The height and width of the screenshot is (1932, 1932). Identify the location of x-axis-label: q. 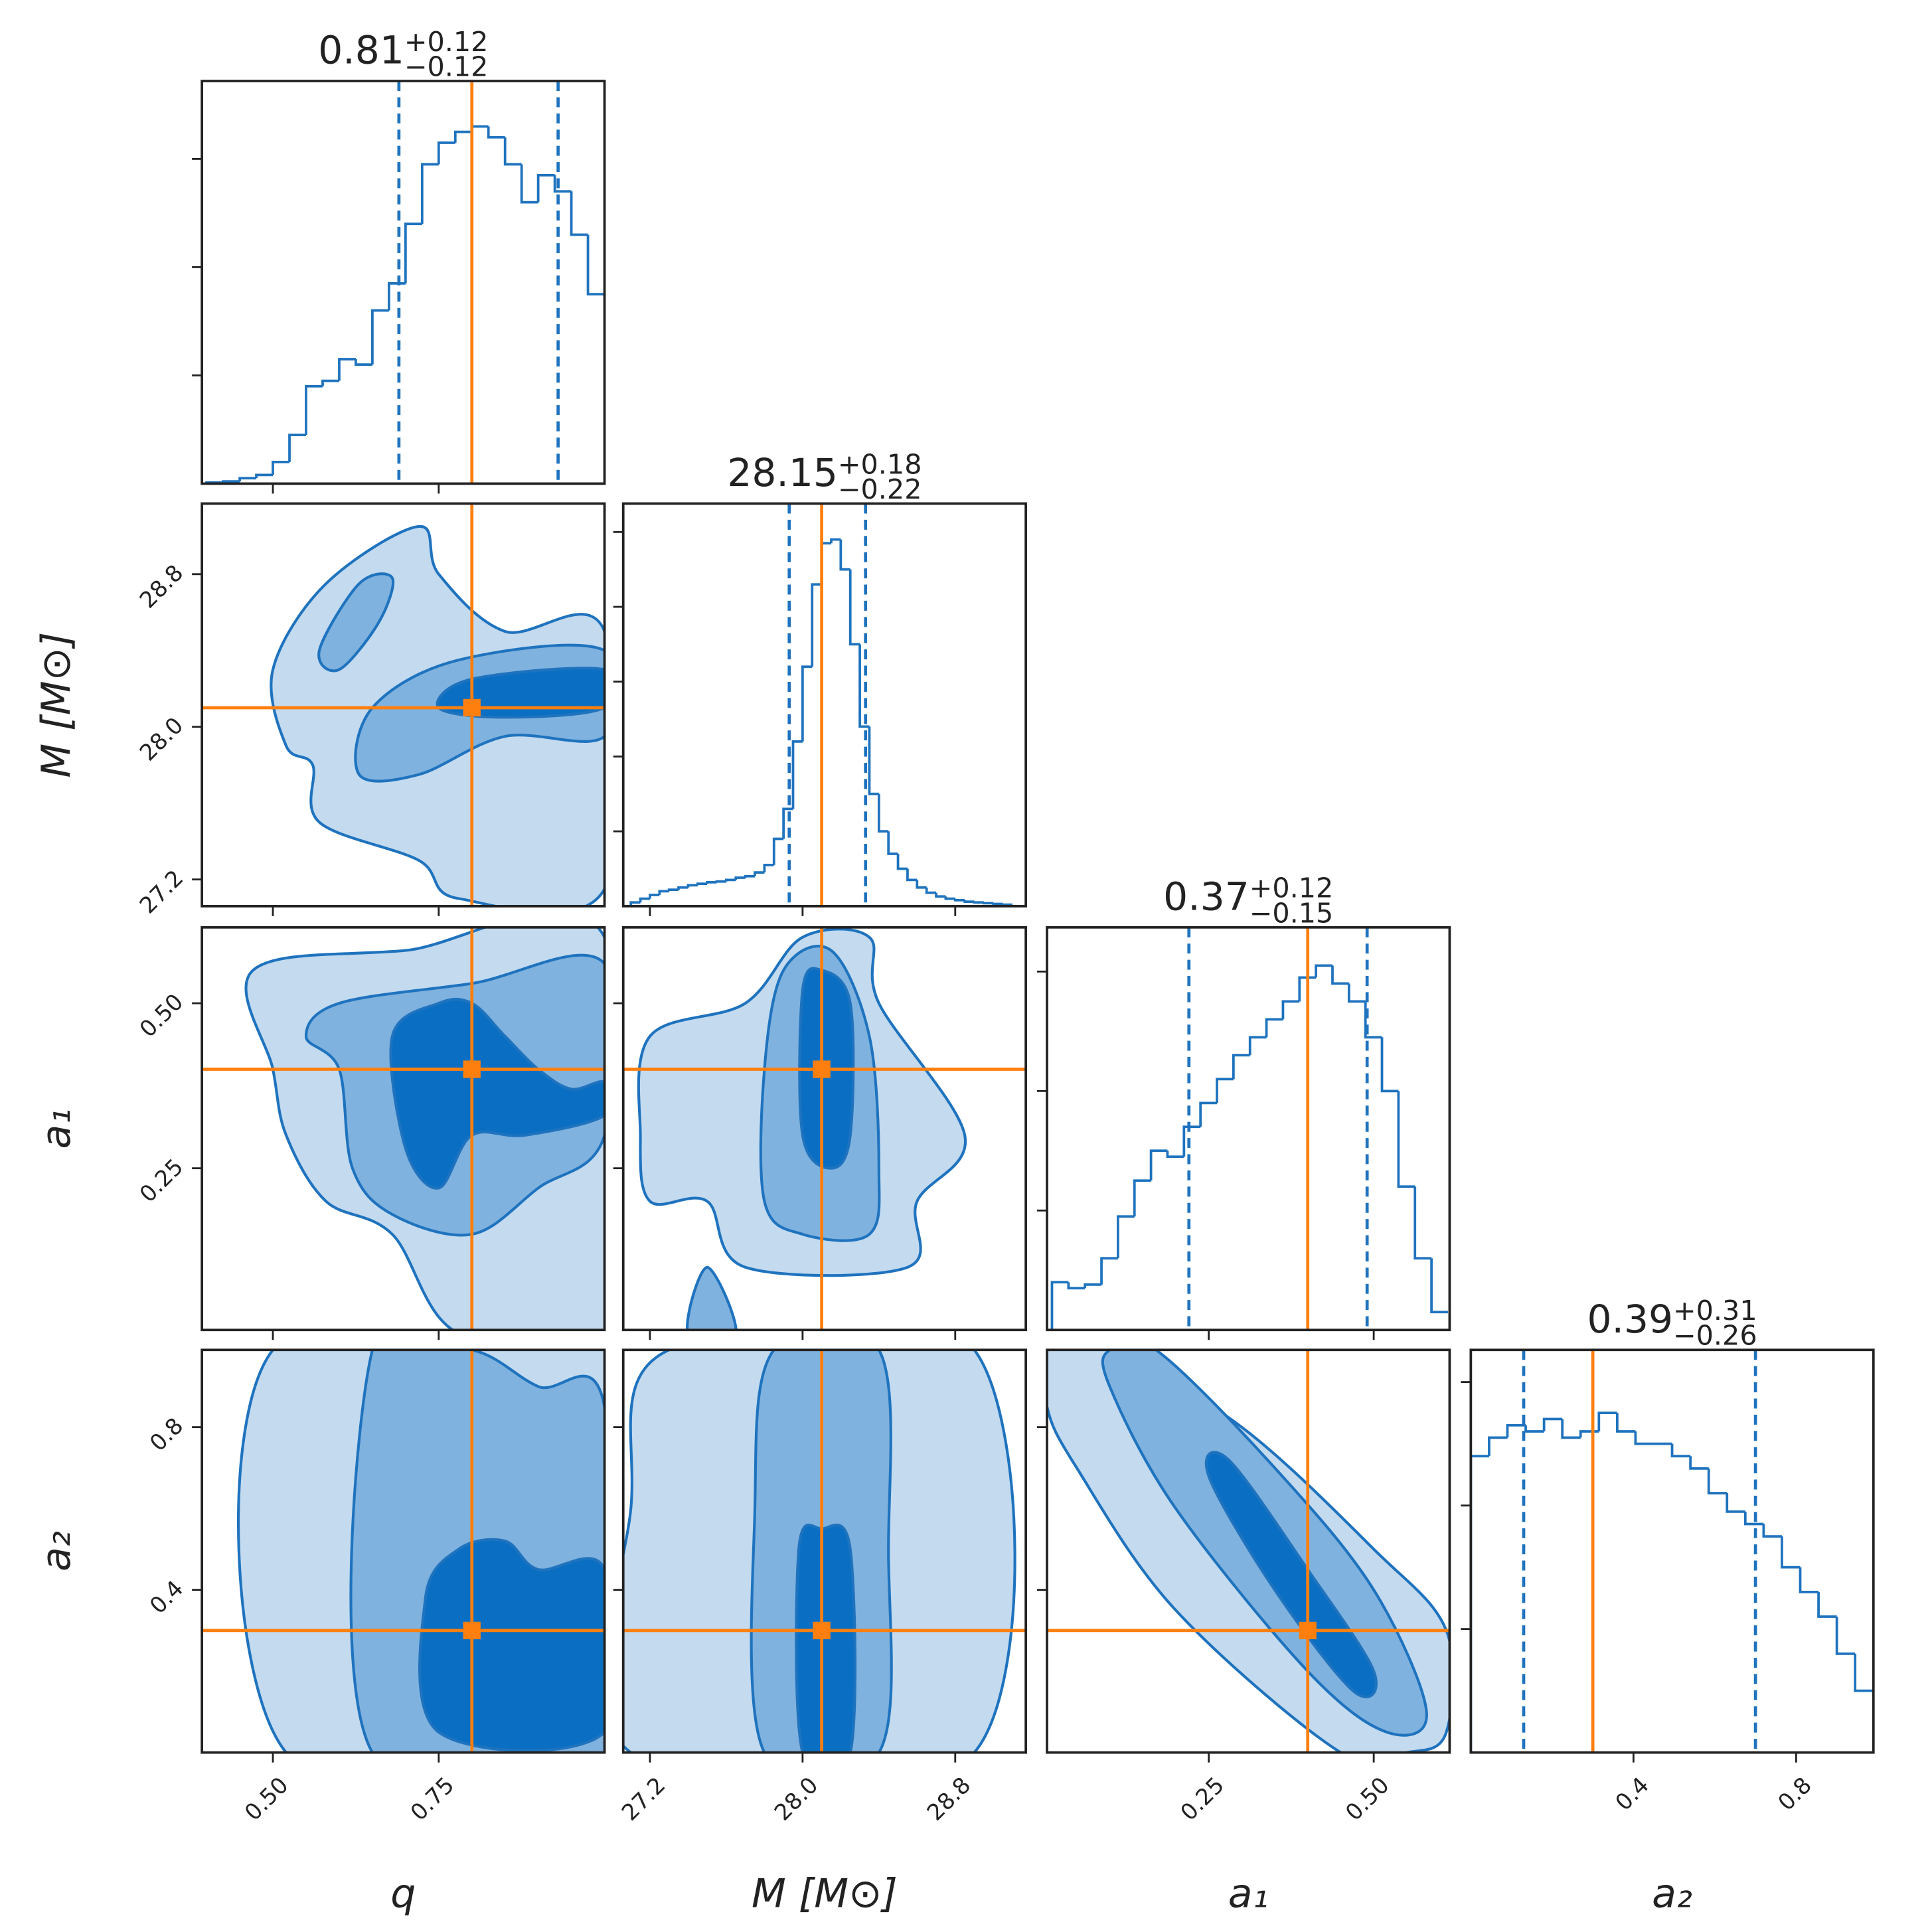
(403, 1893).